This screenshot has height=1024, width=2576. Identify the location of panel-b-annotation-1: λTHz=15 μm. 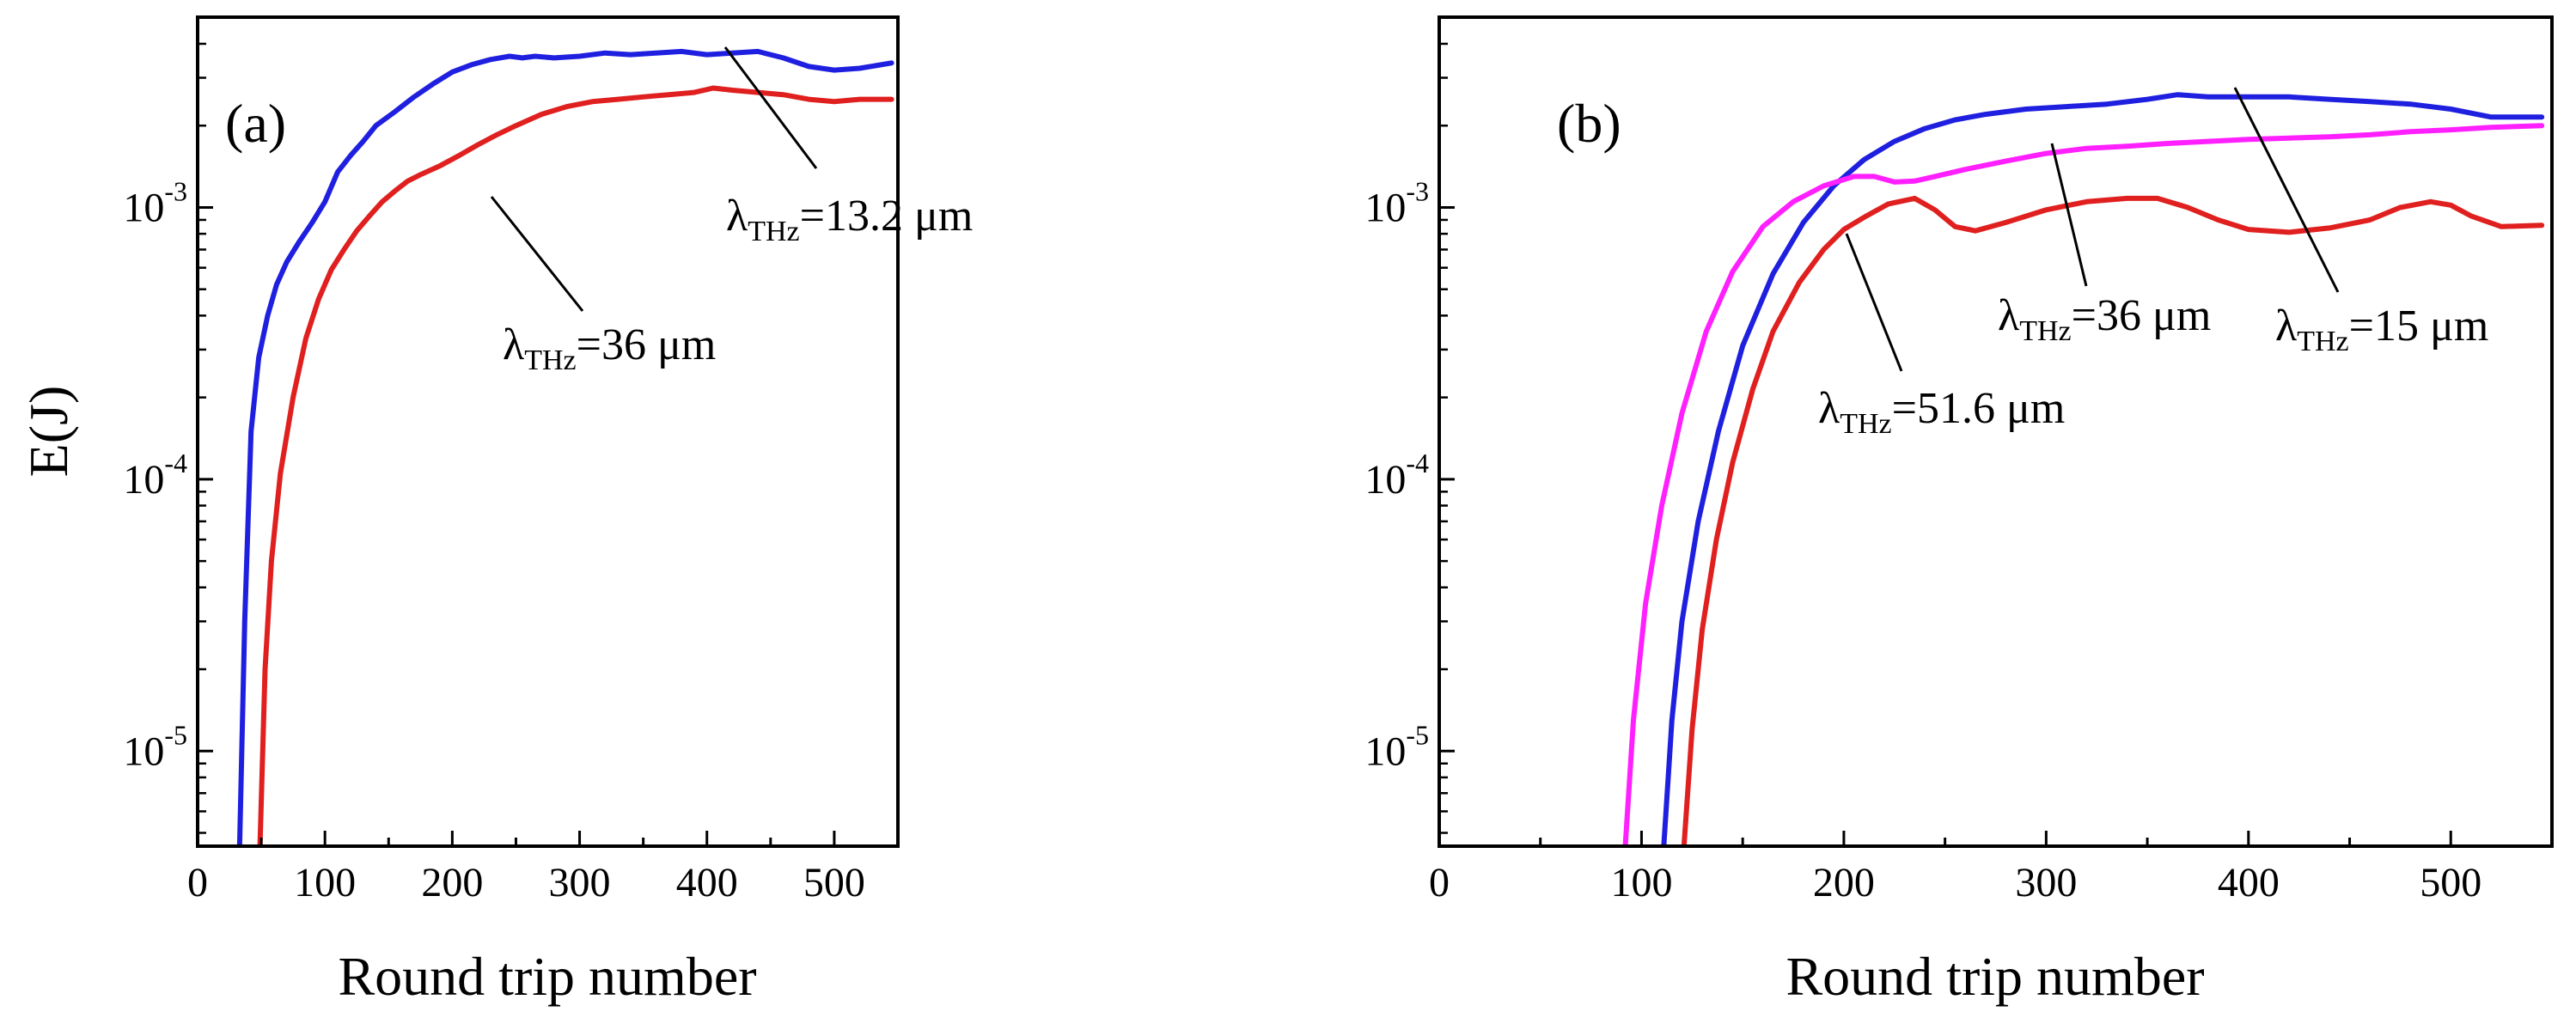
(2381, 329).